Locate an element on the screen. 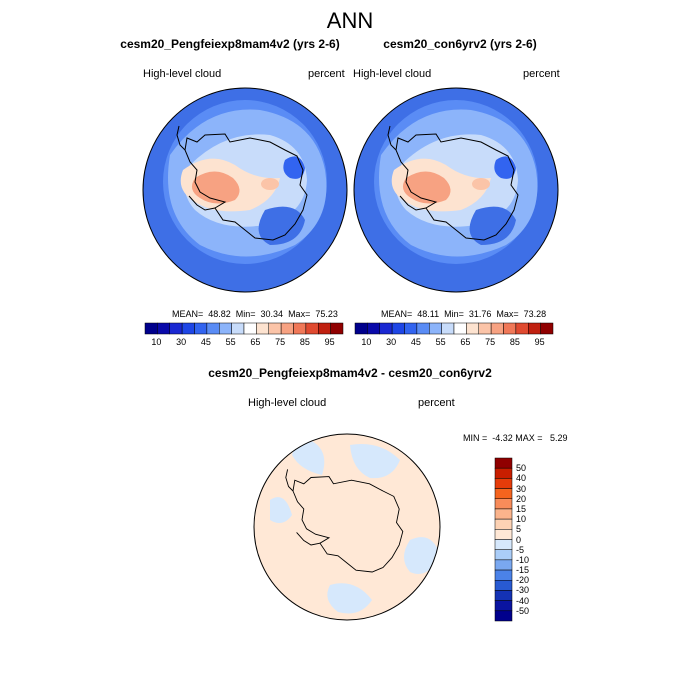 The height and width of the screenshot is (700, 700). diff-map-border is located at coordinates (347, 527).